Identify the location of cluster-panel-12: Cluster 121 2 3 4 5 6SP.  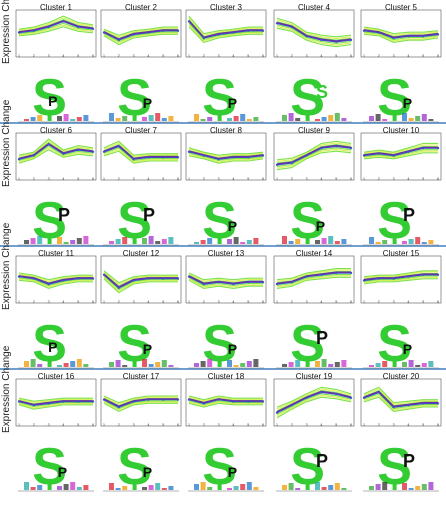
(141, 311).